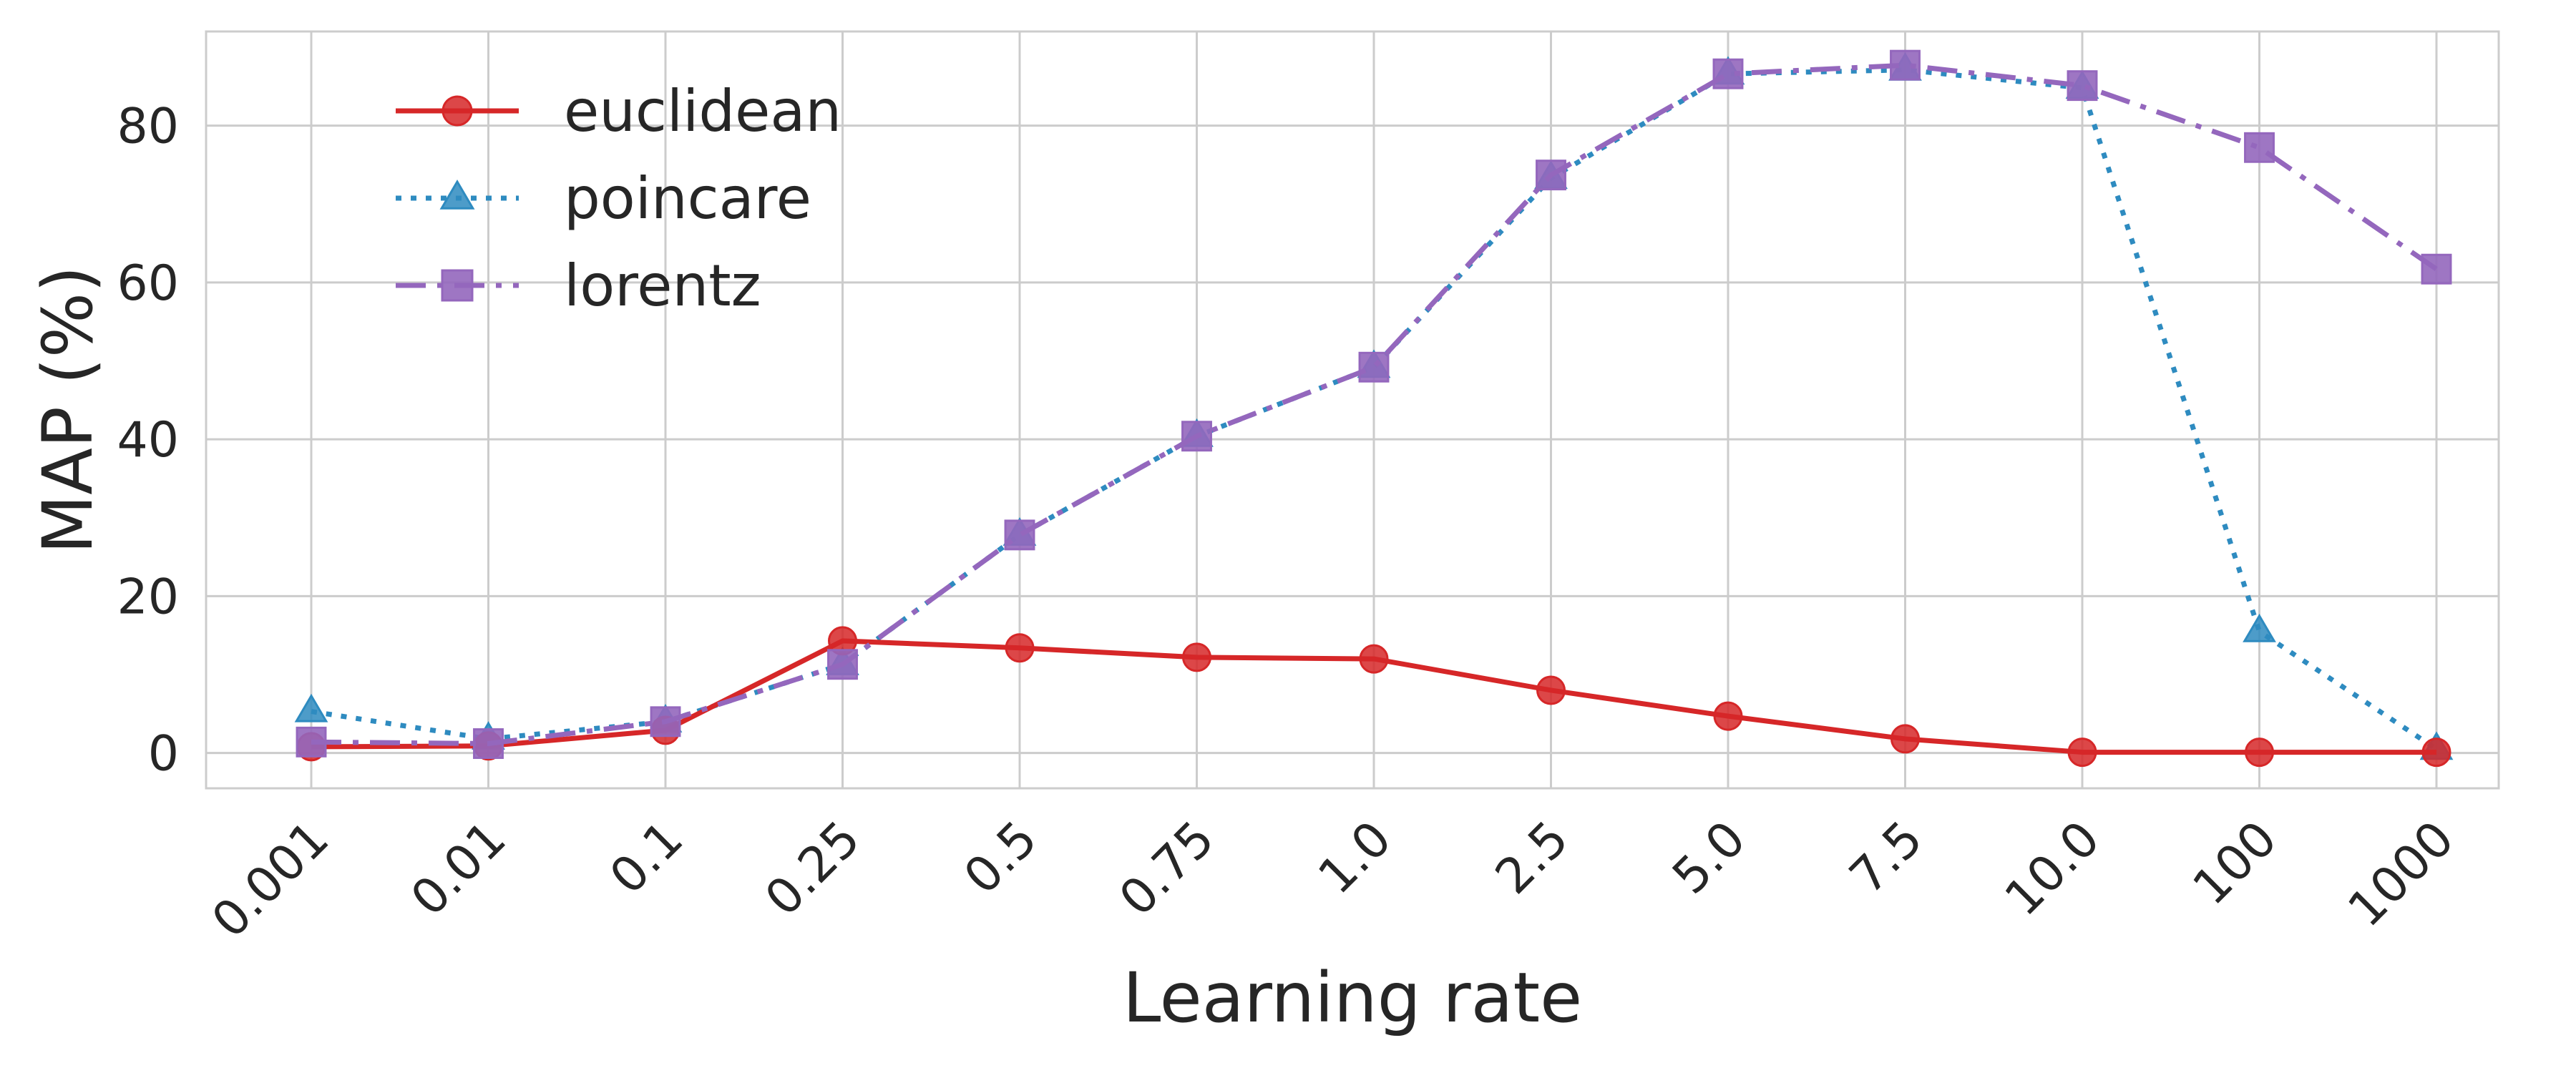 Image resolution: width=2576 pixels, height=1073 pixels. Describe the element at coordinates (1167, 869) in the screenshot. I see `x-tick-label: 0.75` at that location.